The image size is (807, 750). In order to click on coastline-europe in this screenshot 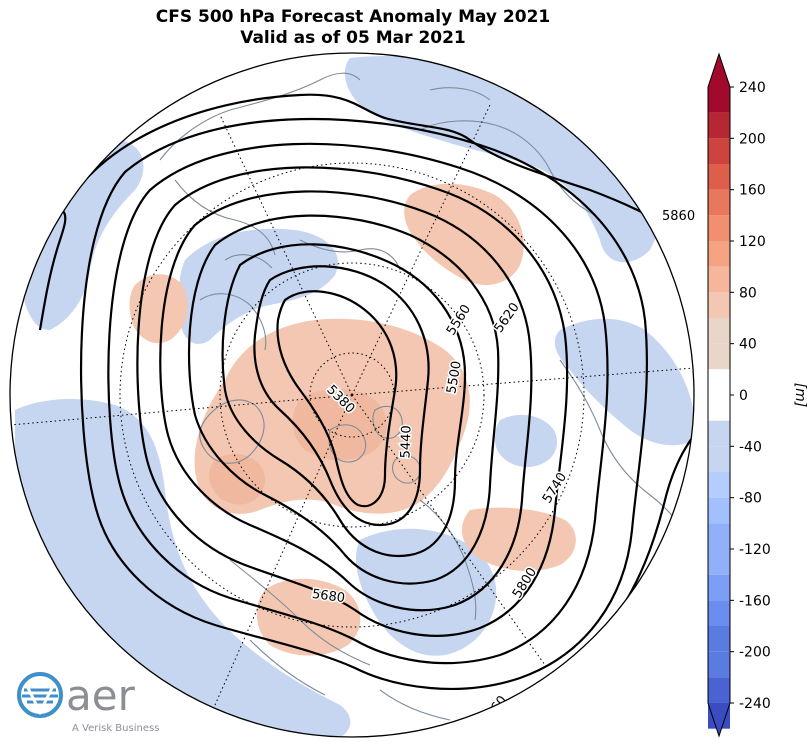, I will do `click(236, 302)`.